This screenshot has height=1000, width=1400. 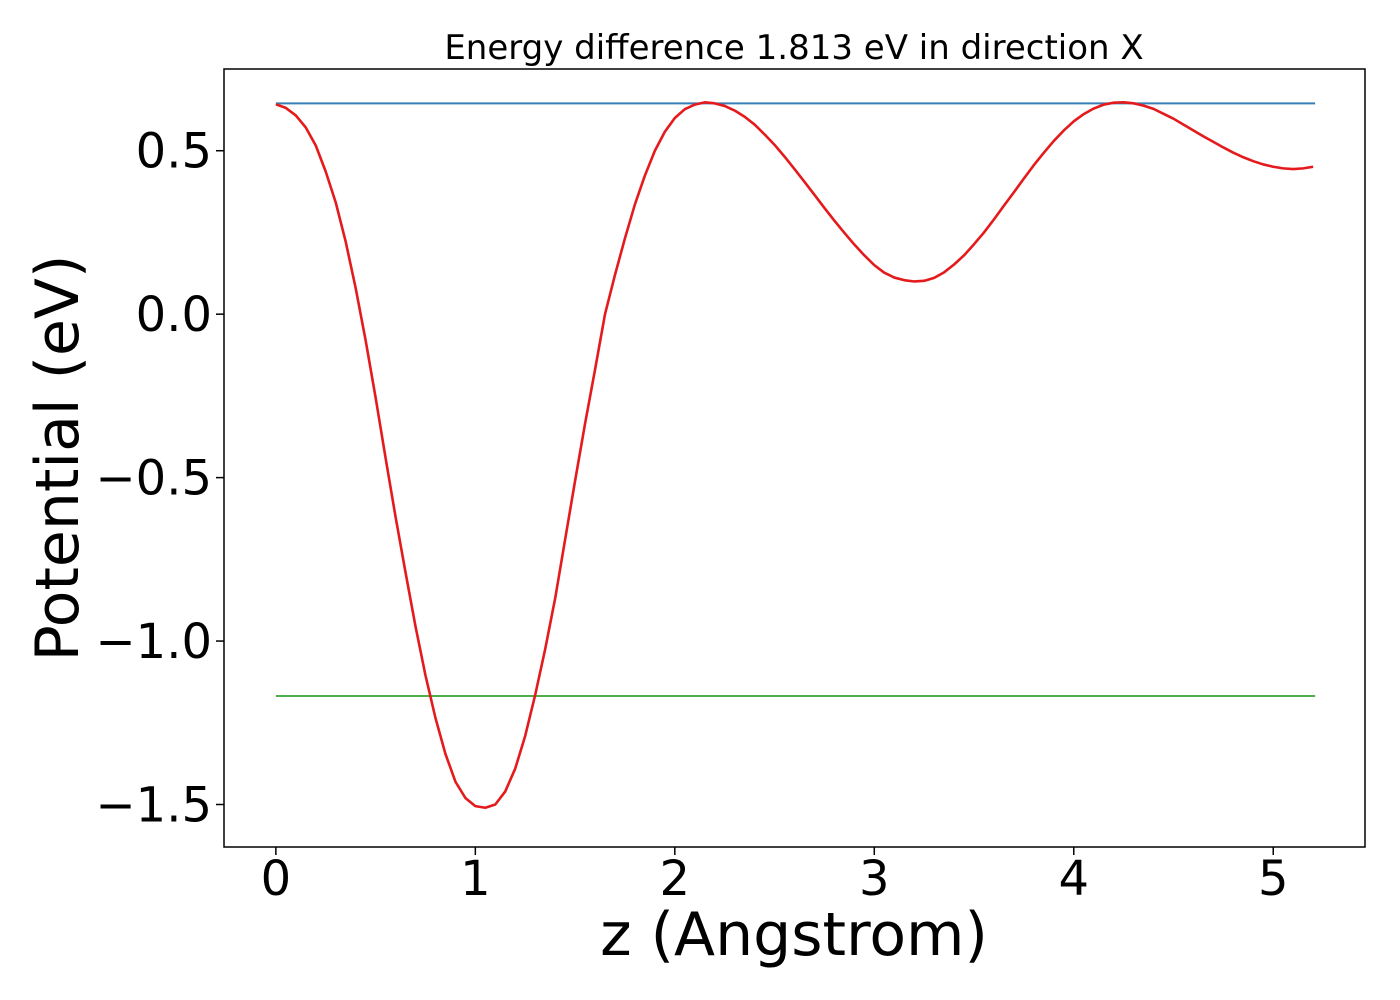 What do you see at coordinates (874, 879) in the screenshot?
I see `x-tick-label: 3` at bounding box center [874, 879].